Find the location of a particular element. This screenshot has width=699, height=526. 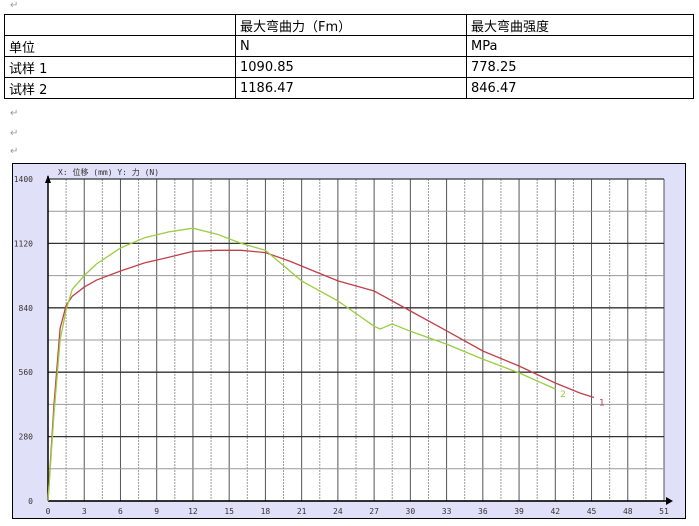

cell: MPa is located at coordinates (580, 46).